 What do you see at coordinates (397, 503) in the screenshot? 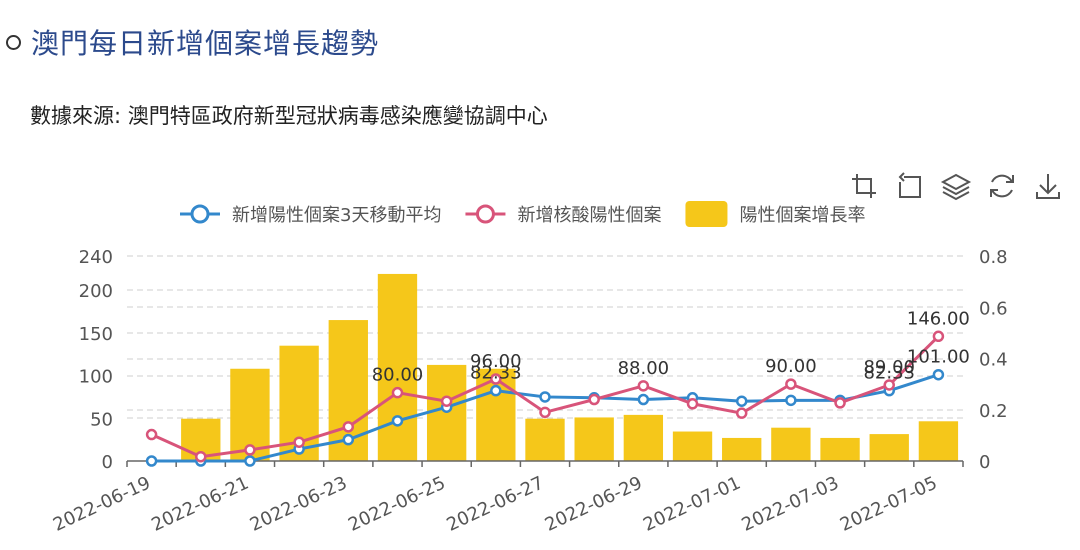
I see `x-tick-label: 2022-06-25` at bounding box center [397, 503].